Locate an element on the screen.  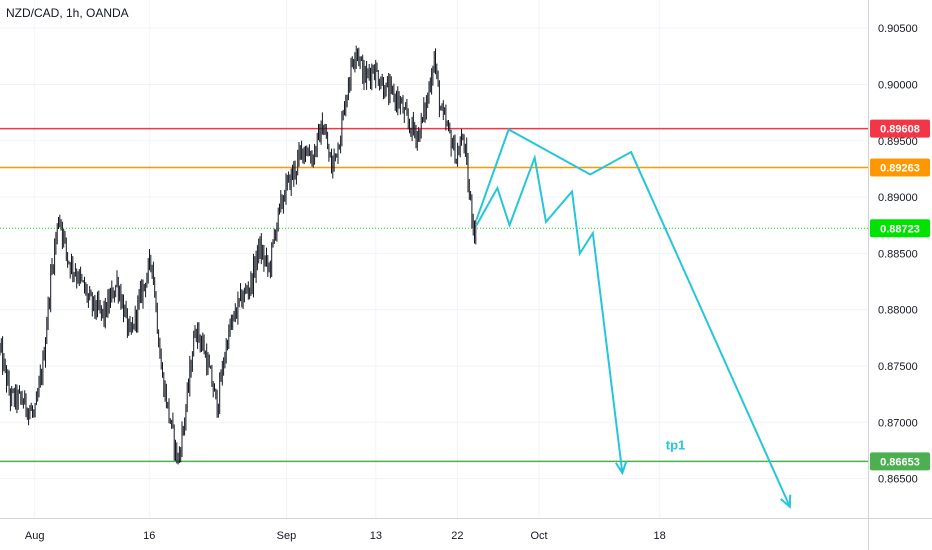
annotation-layer: tp1 is located at coordinates (676, 444).